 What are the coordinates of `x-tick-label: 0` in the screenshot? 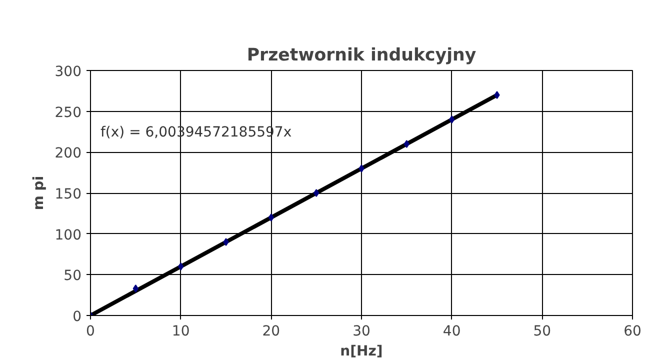 It's located at (90, 332).